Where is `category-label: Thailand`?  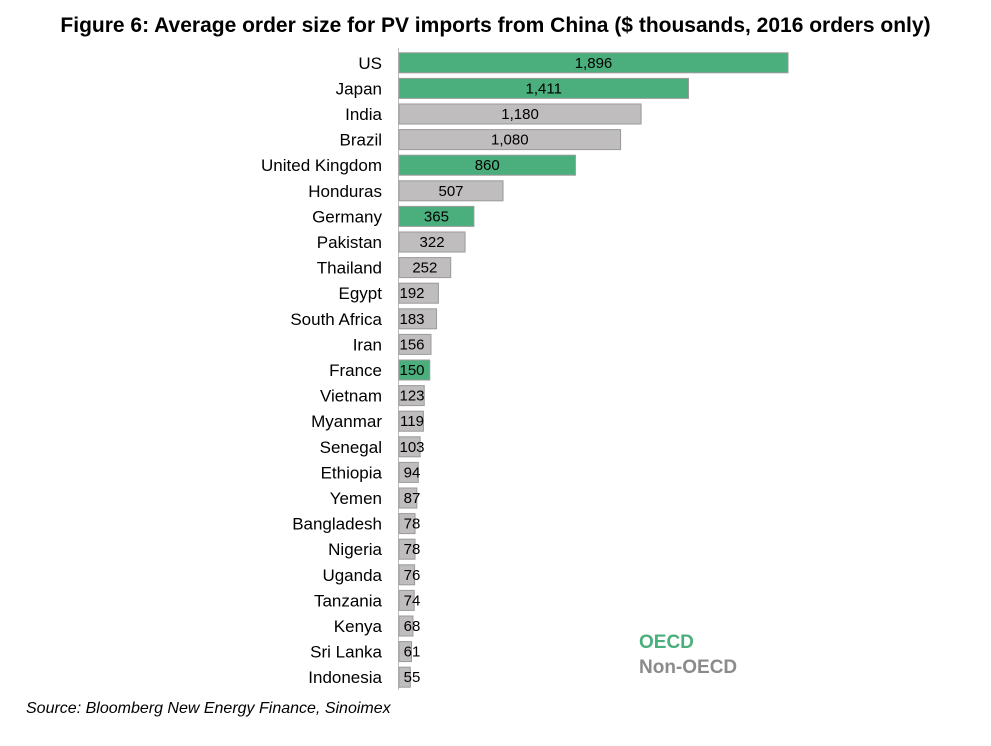 category-label: Thailand is located at coordinates (349, 268).